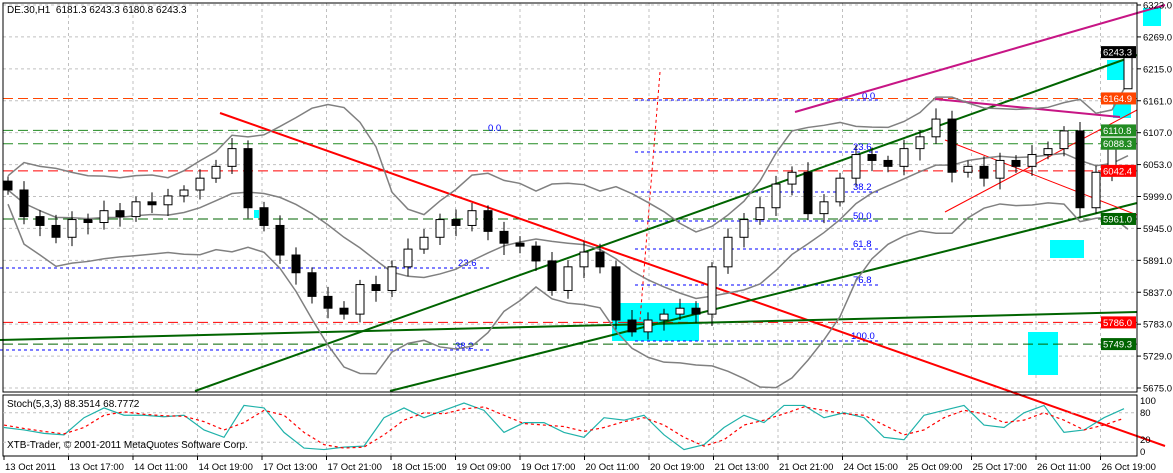 This screenshot has width=1173, height=473. I want to click on price-level-label: 5749.3, so click(1117, 345).